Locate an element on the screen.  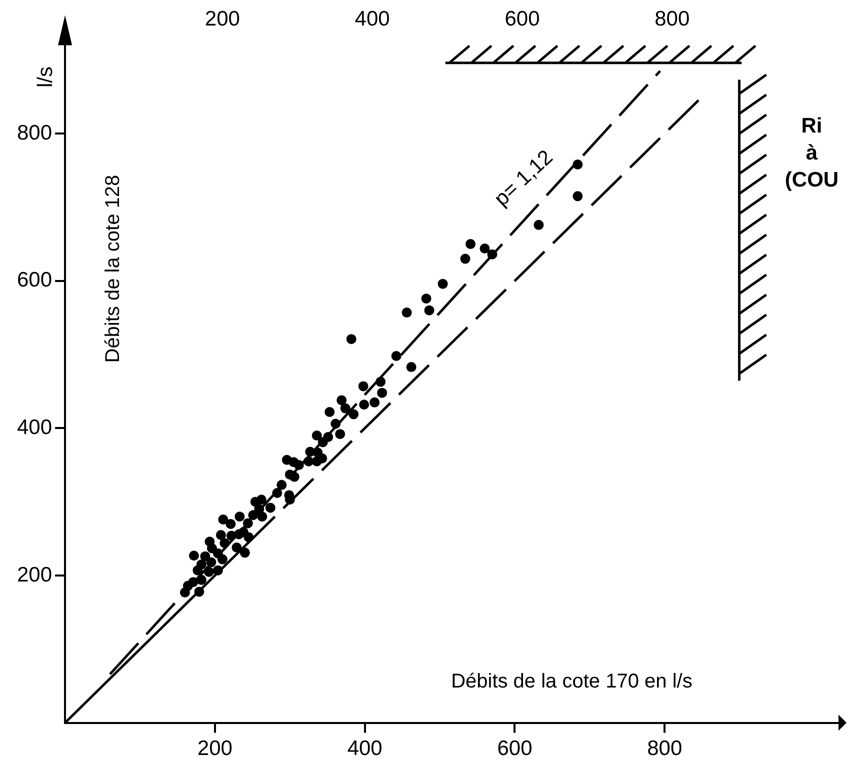
y-axis-title: Débits de la cote 128 is located at coordinates (113, 268).